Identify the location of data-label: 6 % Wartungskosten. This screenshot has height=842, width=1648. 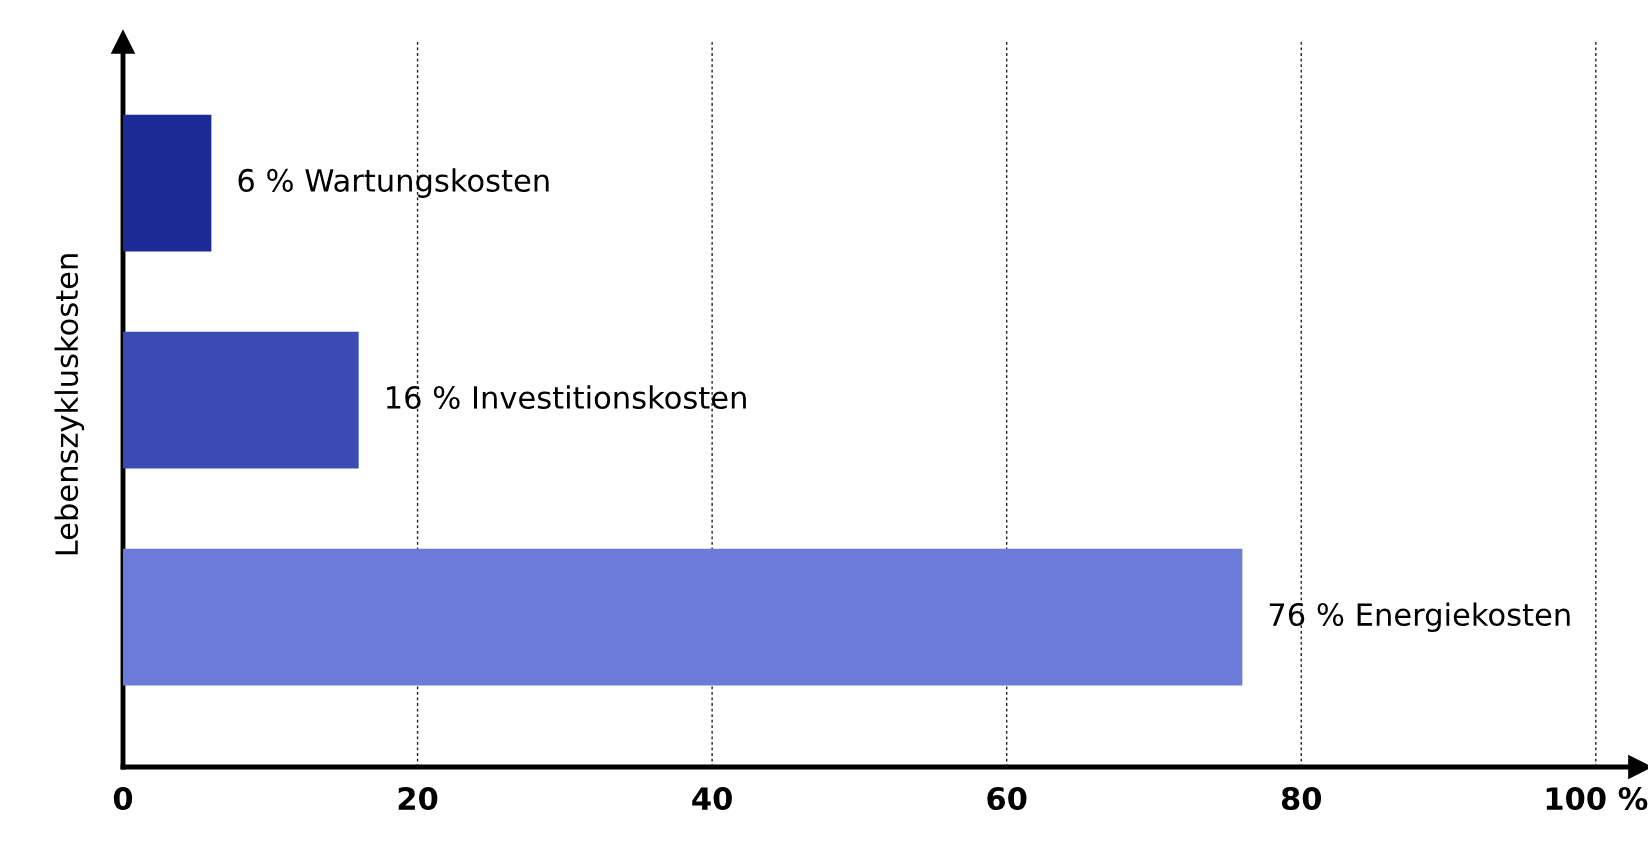
(393, 183).